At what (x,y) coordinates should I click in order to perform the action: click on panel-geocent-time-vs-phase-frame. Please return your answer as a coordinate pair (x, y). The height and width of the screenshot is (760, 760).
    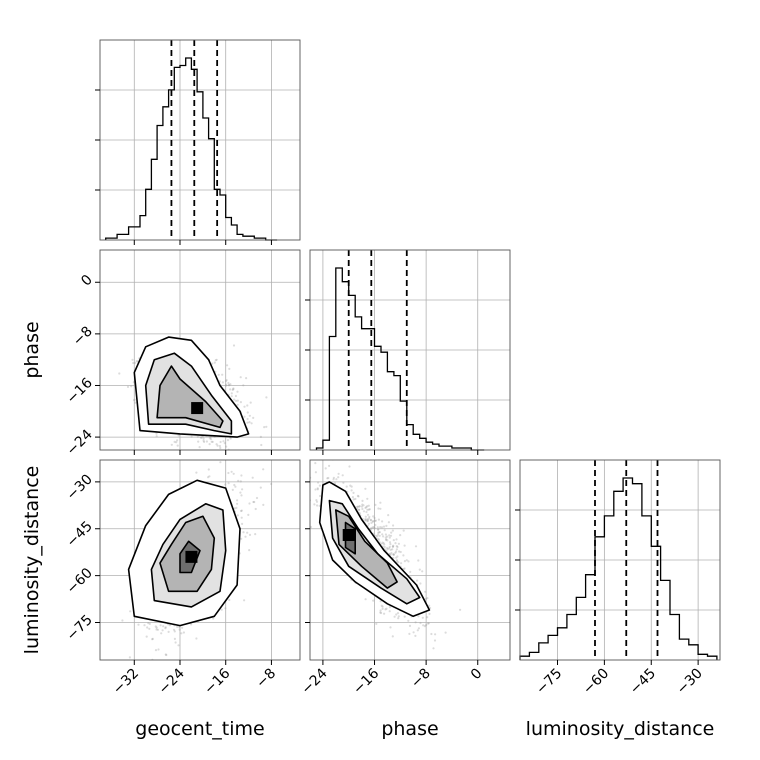
    Looking at the image, I should click on (200, 350).